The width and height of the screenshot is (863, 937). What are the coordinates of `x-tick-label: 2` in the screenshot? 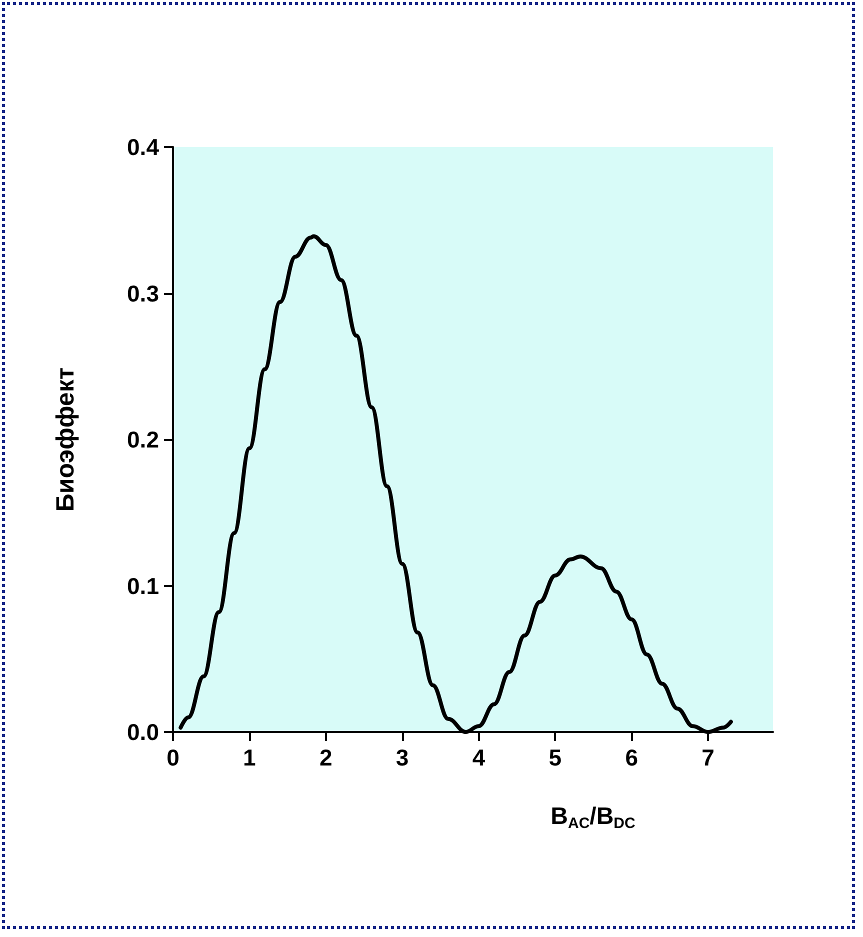 It's located at (325, 757).